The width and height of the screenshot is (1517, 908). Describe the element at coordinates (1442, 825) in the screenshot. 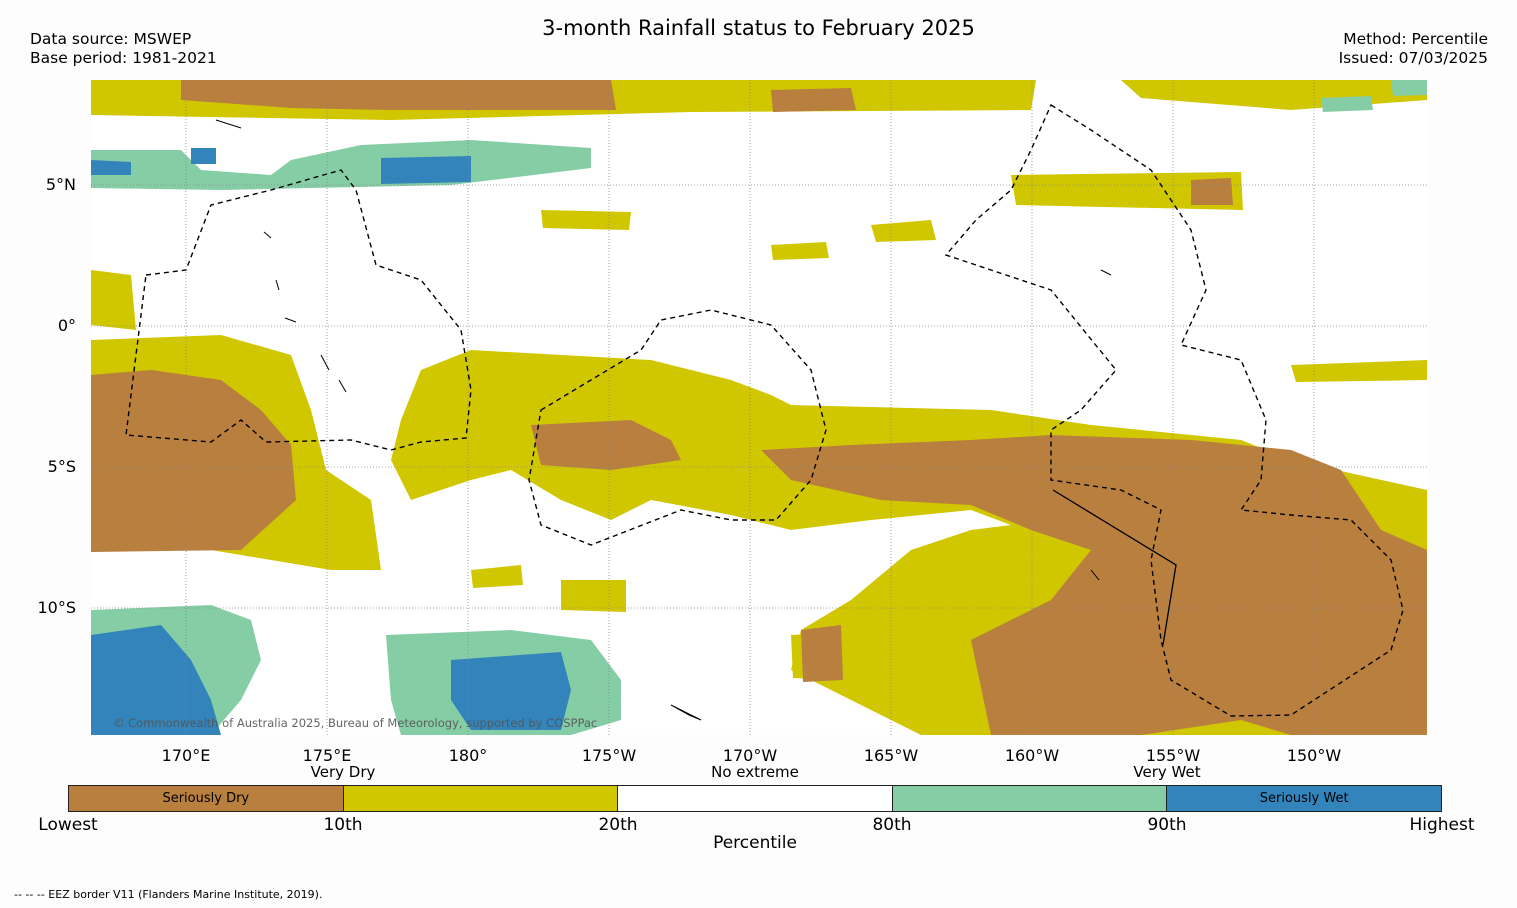

I see `tick-highest: Highest` at that location.